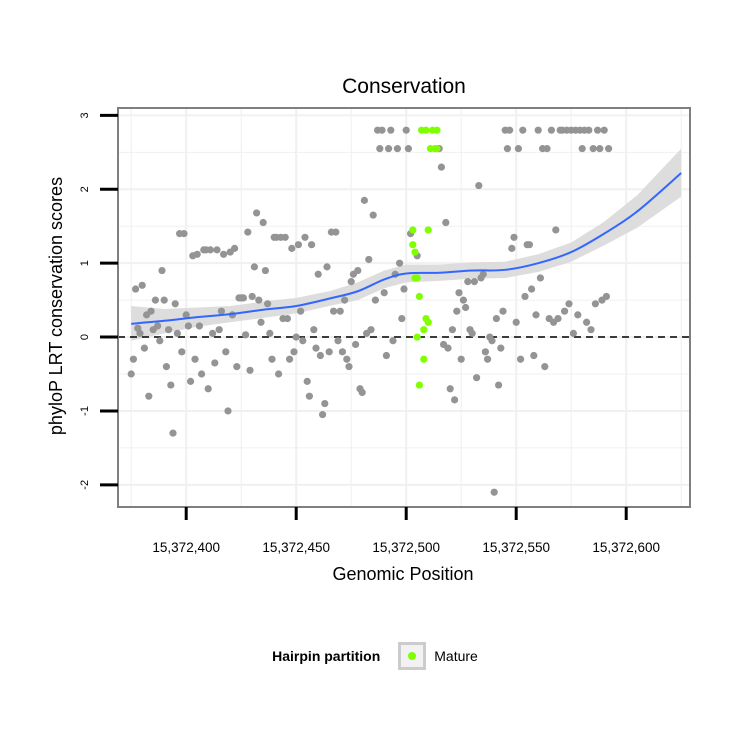  I want to click on y-tick-label: -1, so click(85, 411).